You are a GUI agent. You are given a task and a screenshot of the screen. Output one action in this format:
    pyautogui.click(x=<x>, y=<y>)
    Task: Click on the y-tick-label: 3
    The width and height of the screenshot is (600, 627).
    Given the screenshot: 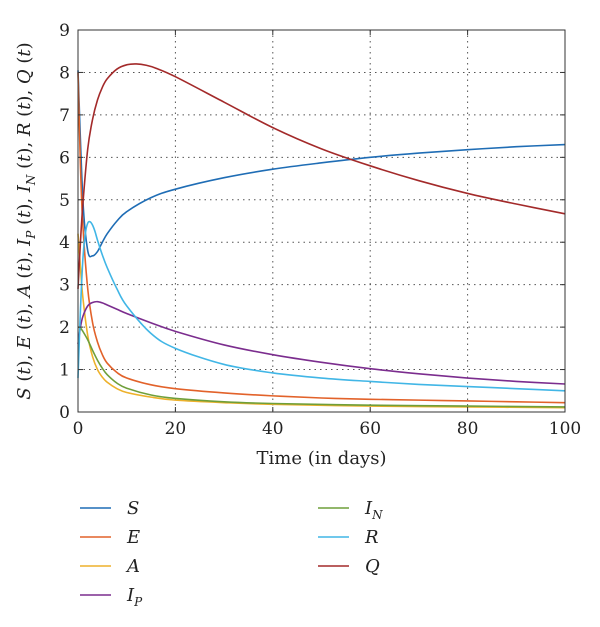 What is the action you would take?
    pyautogui.click(x=64, y=286)
    